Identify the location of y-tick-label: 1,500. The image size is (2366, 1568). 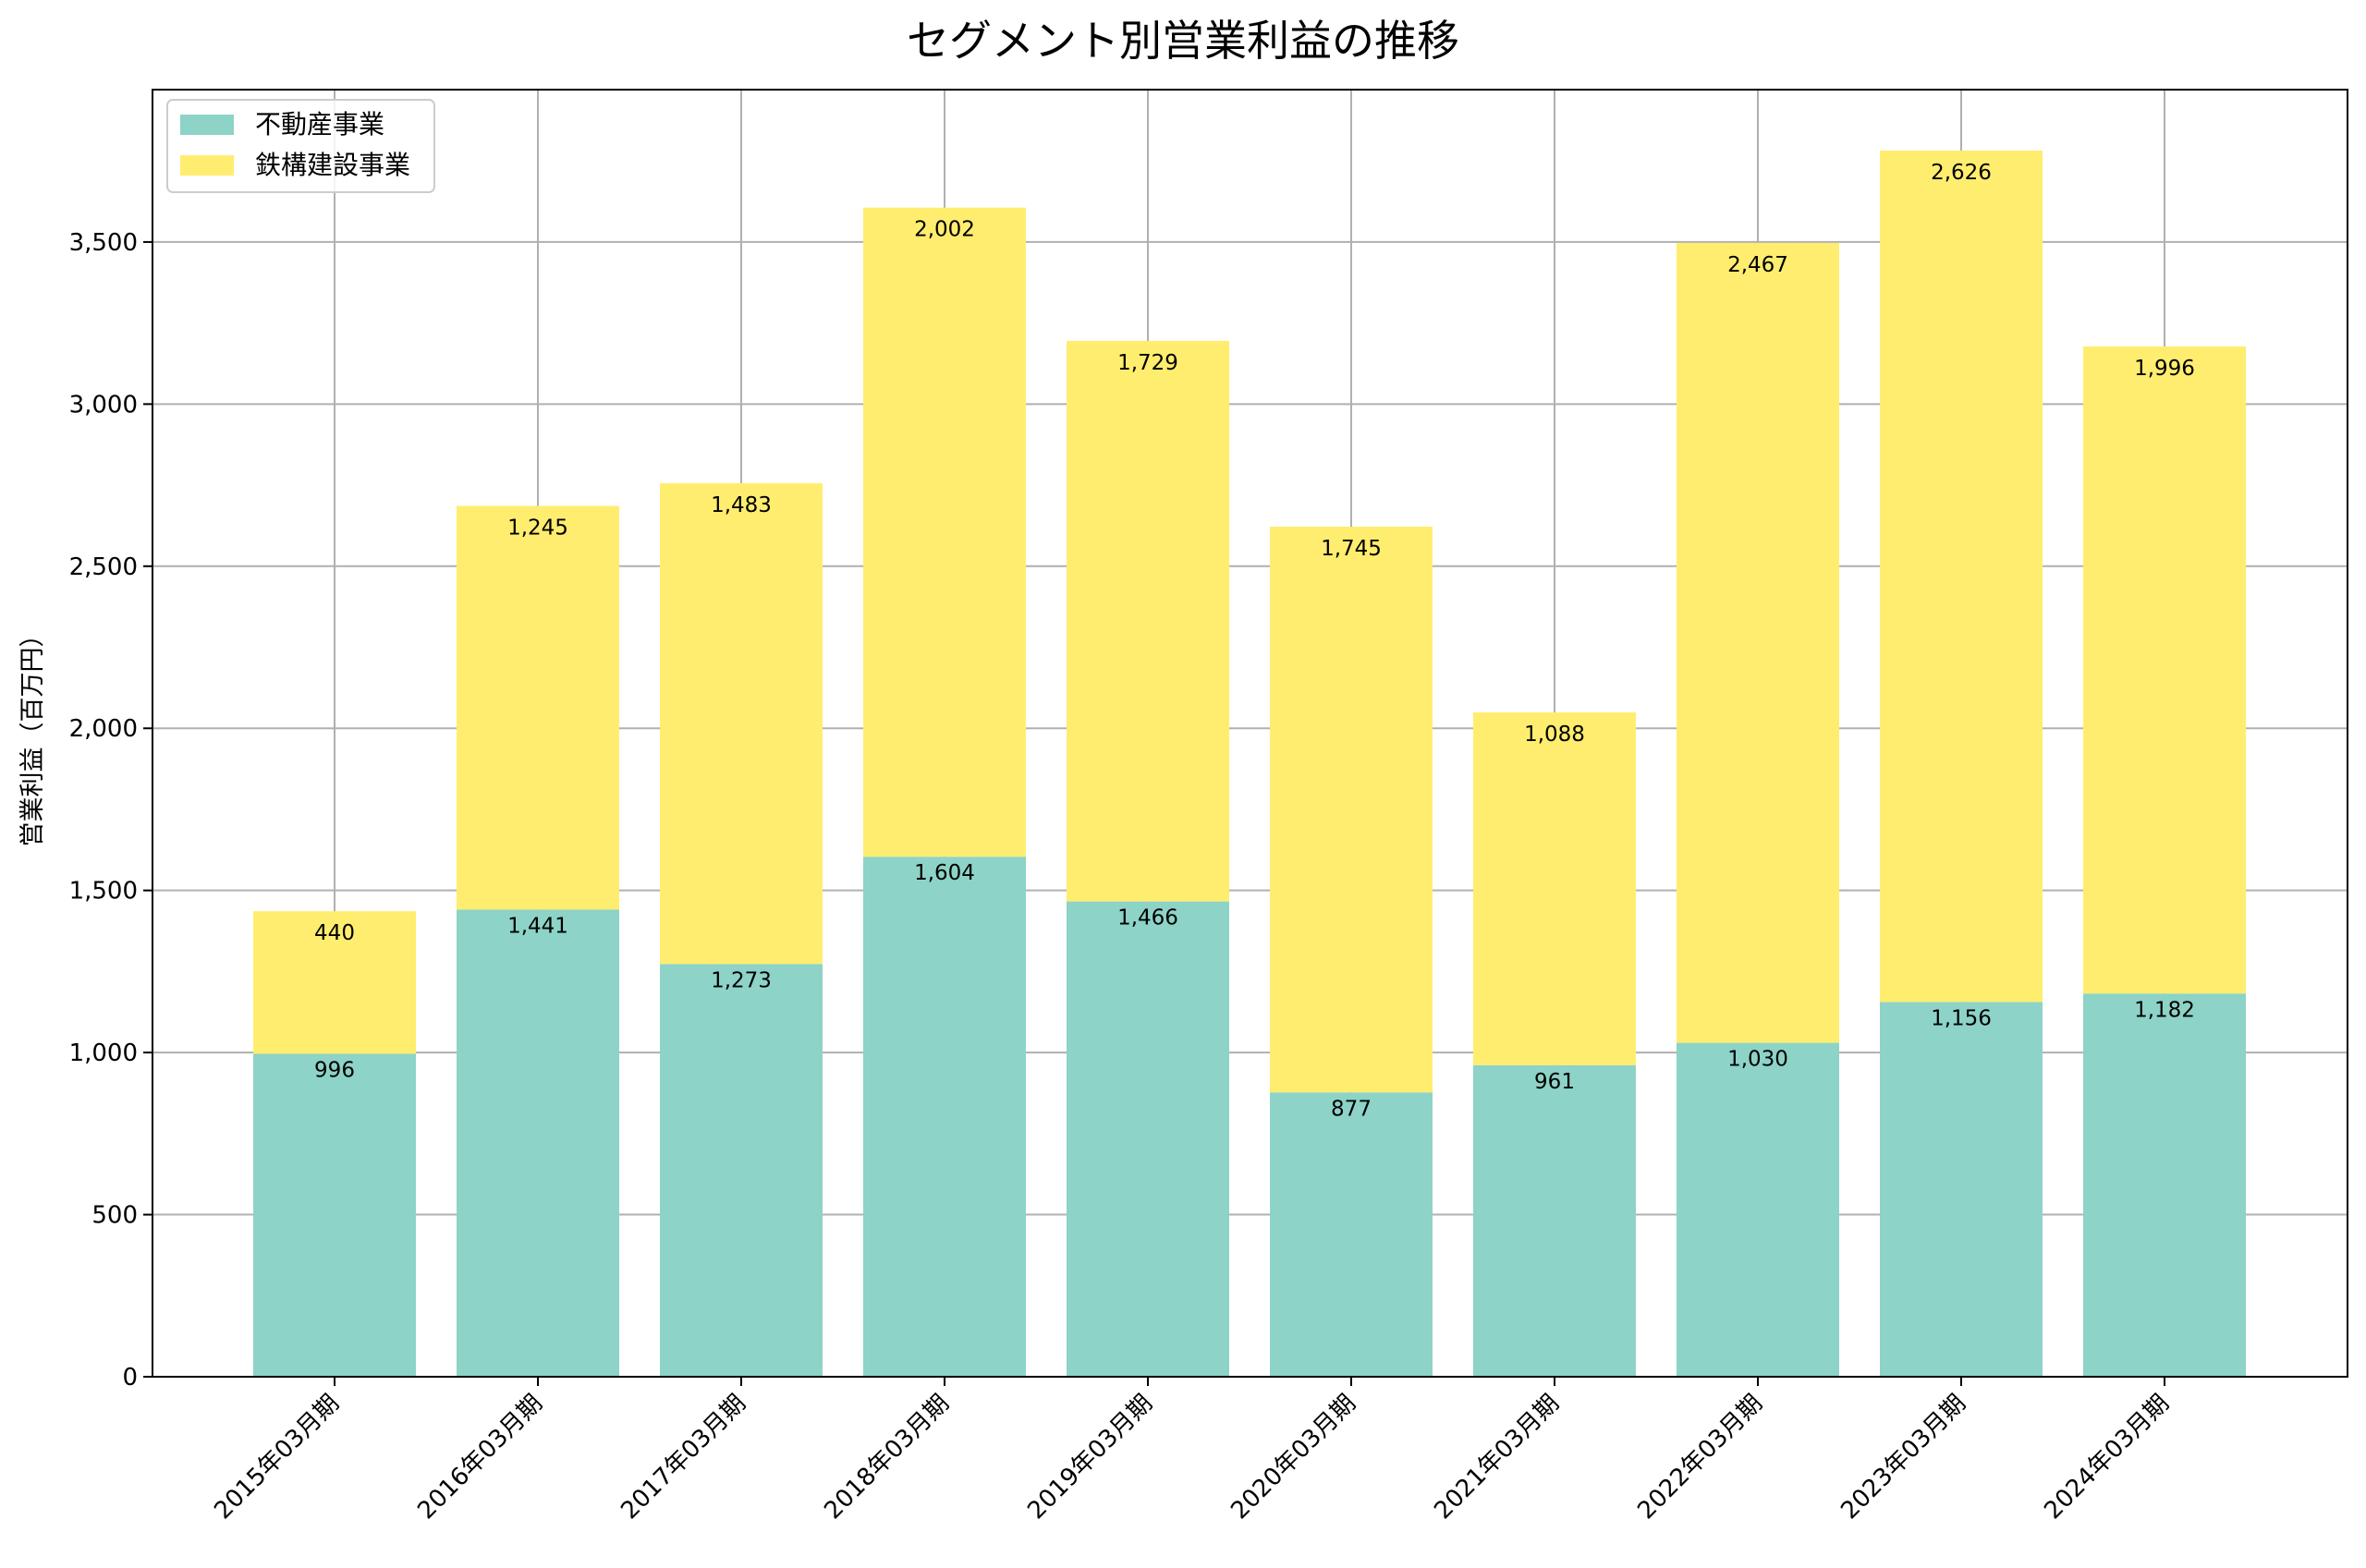
(103, 892).